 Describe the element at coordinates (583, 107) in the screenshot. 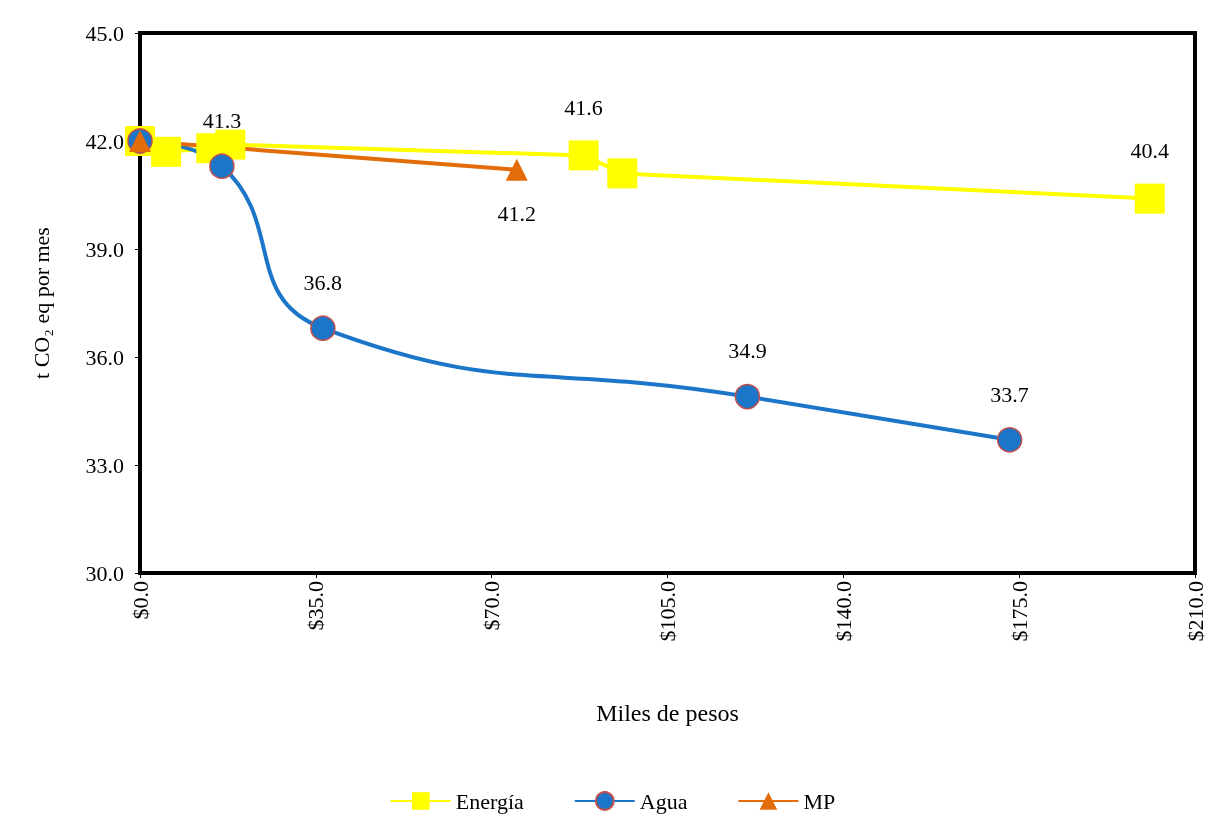

I see `data-label: 41.6` at that location.